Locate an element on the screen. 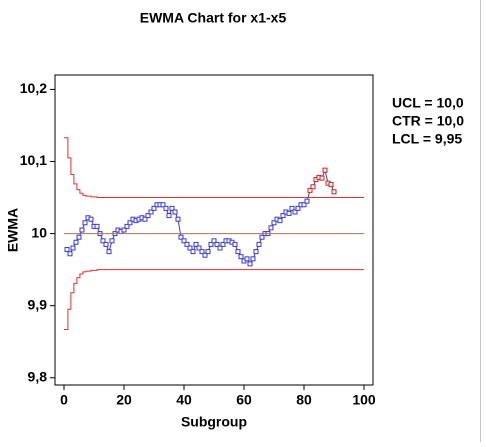  x-axis-label: Subgroup is located at coordinates (214, 422).